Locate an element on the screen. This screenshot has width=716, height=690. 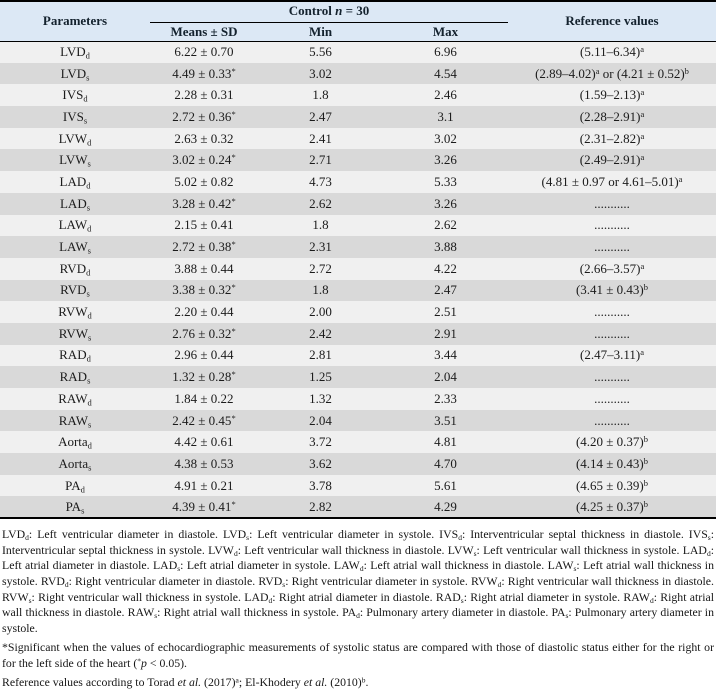
max-cell: 3.51 is located at coordinates (445, 420).